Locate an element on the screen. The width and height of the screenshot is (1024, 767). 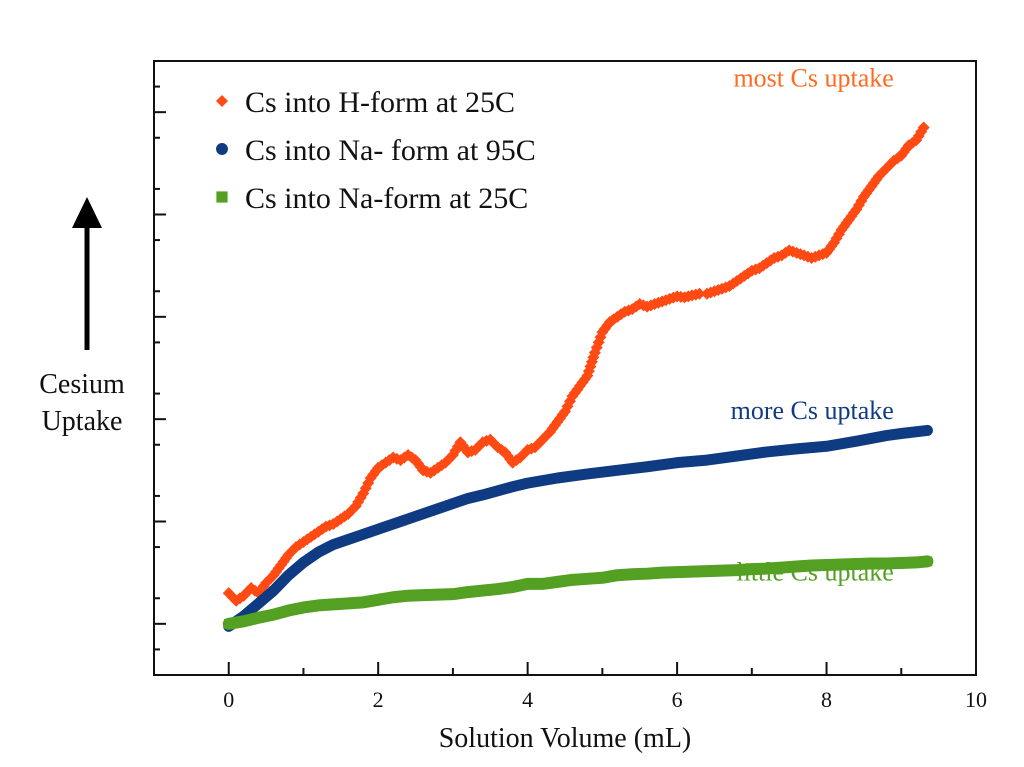
y-axis-label-line-1: Cesium is located at coordinates (82, 384).